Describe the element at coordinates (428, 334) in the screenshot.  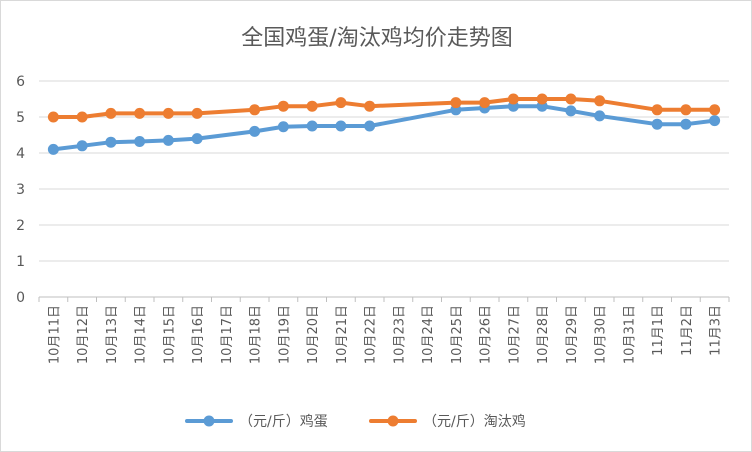
I see `x-tick-label: 10月24日` at that location.